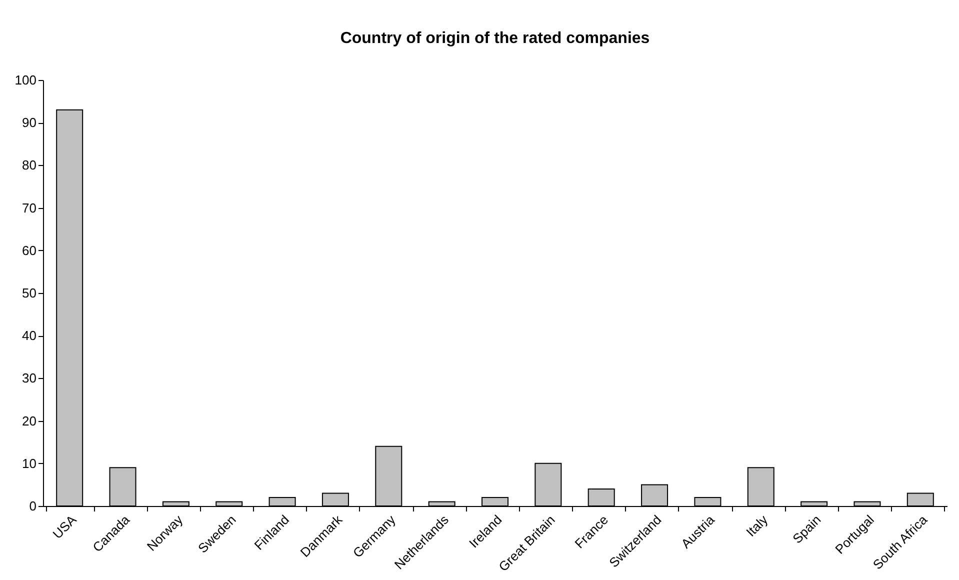 This screenshot has width=959, height=580. Describe the element at coordinates (29, 165) in the screenshot. I see `y-tick-label: 80` at that location.